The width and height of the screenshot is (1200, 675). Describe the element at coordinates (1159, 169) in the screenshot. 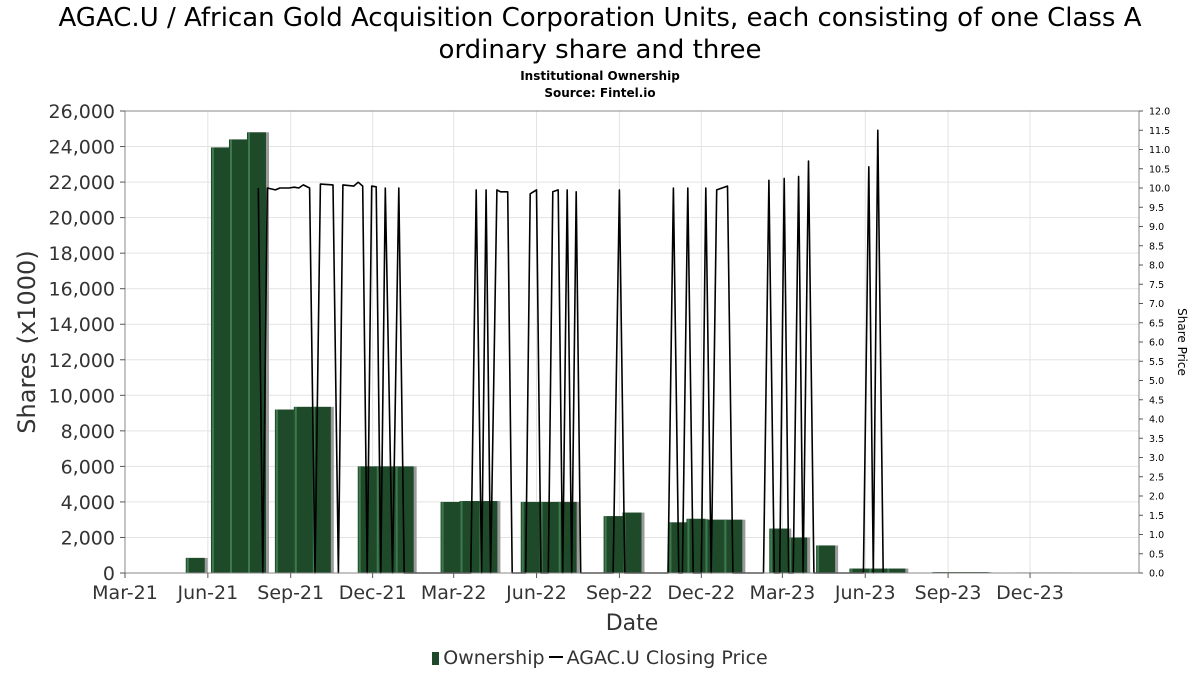

I see `right-tick-label: 10.5` at that location.